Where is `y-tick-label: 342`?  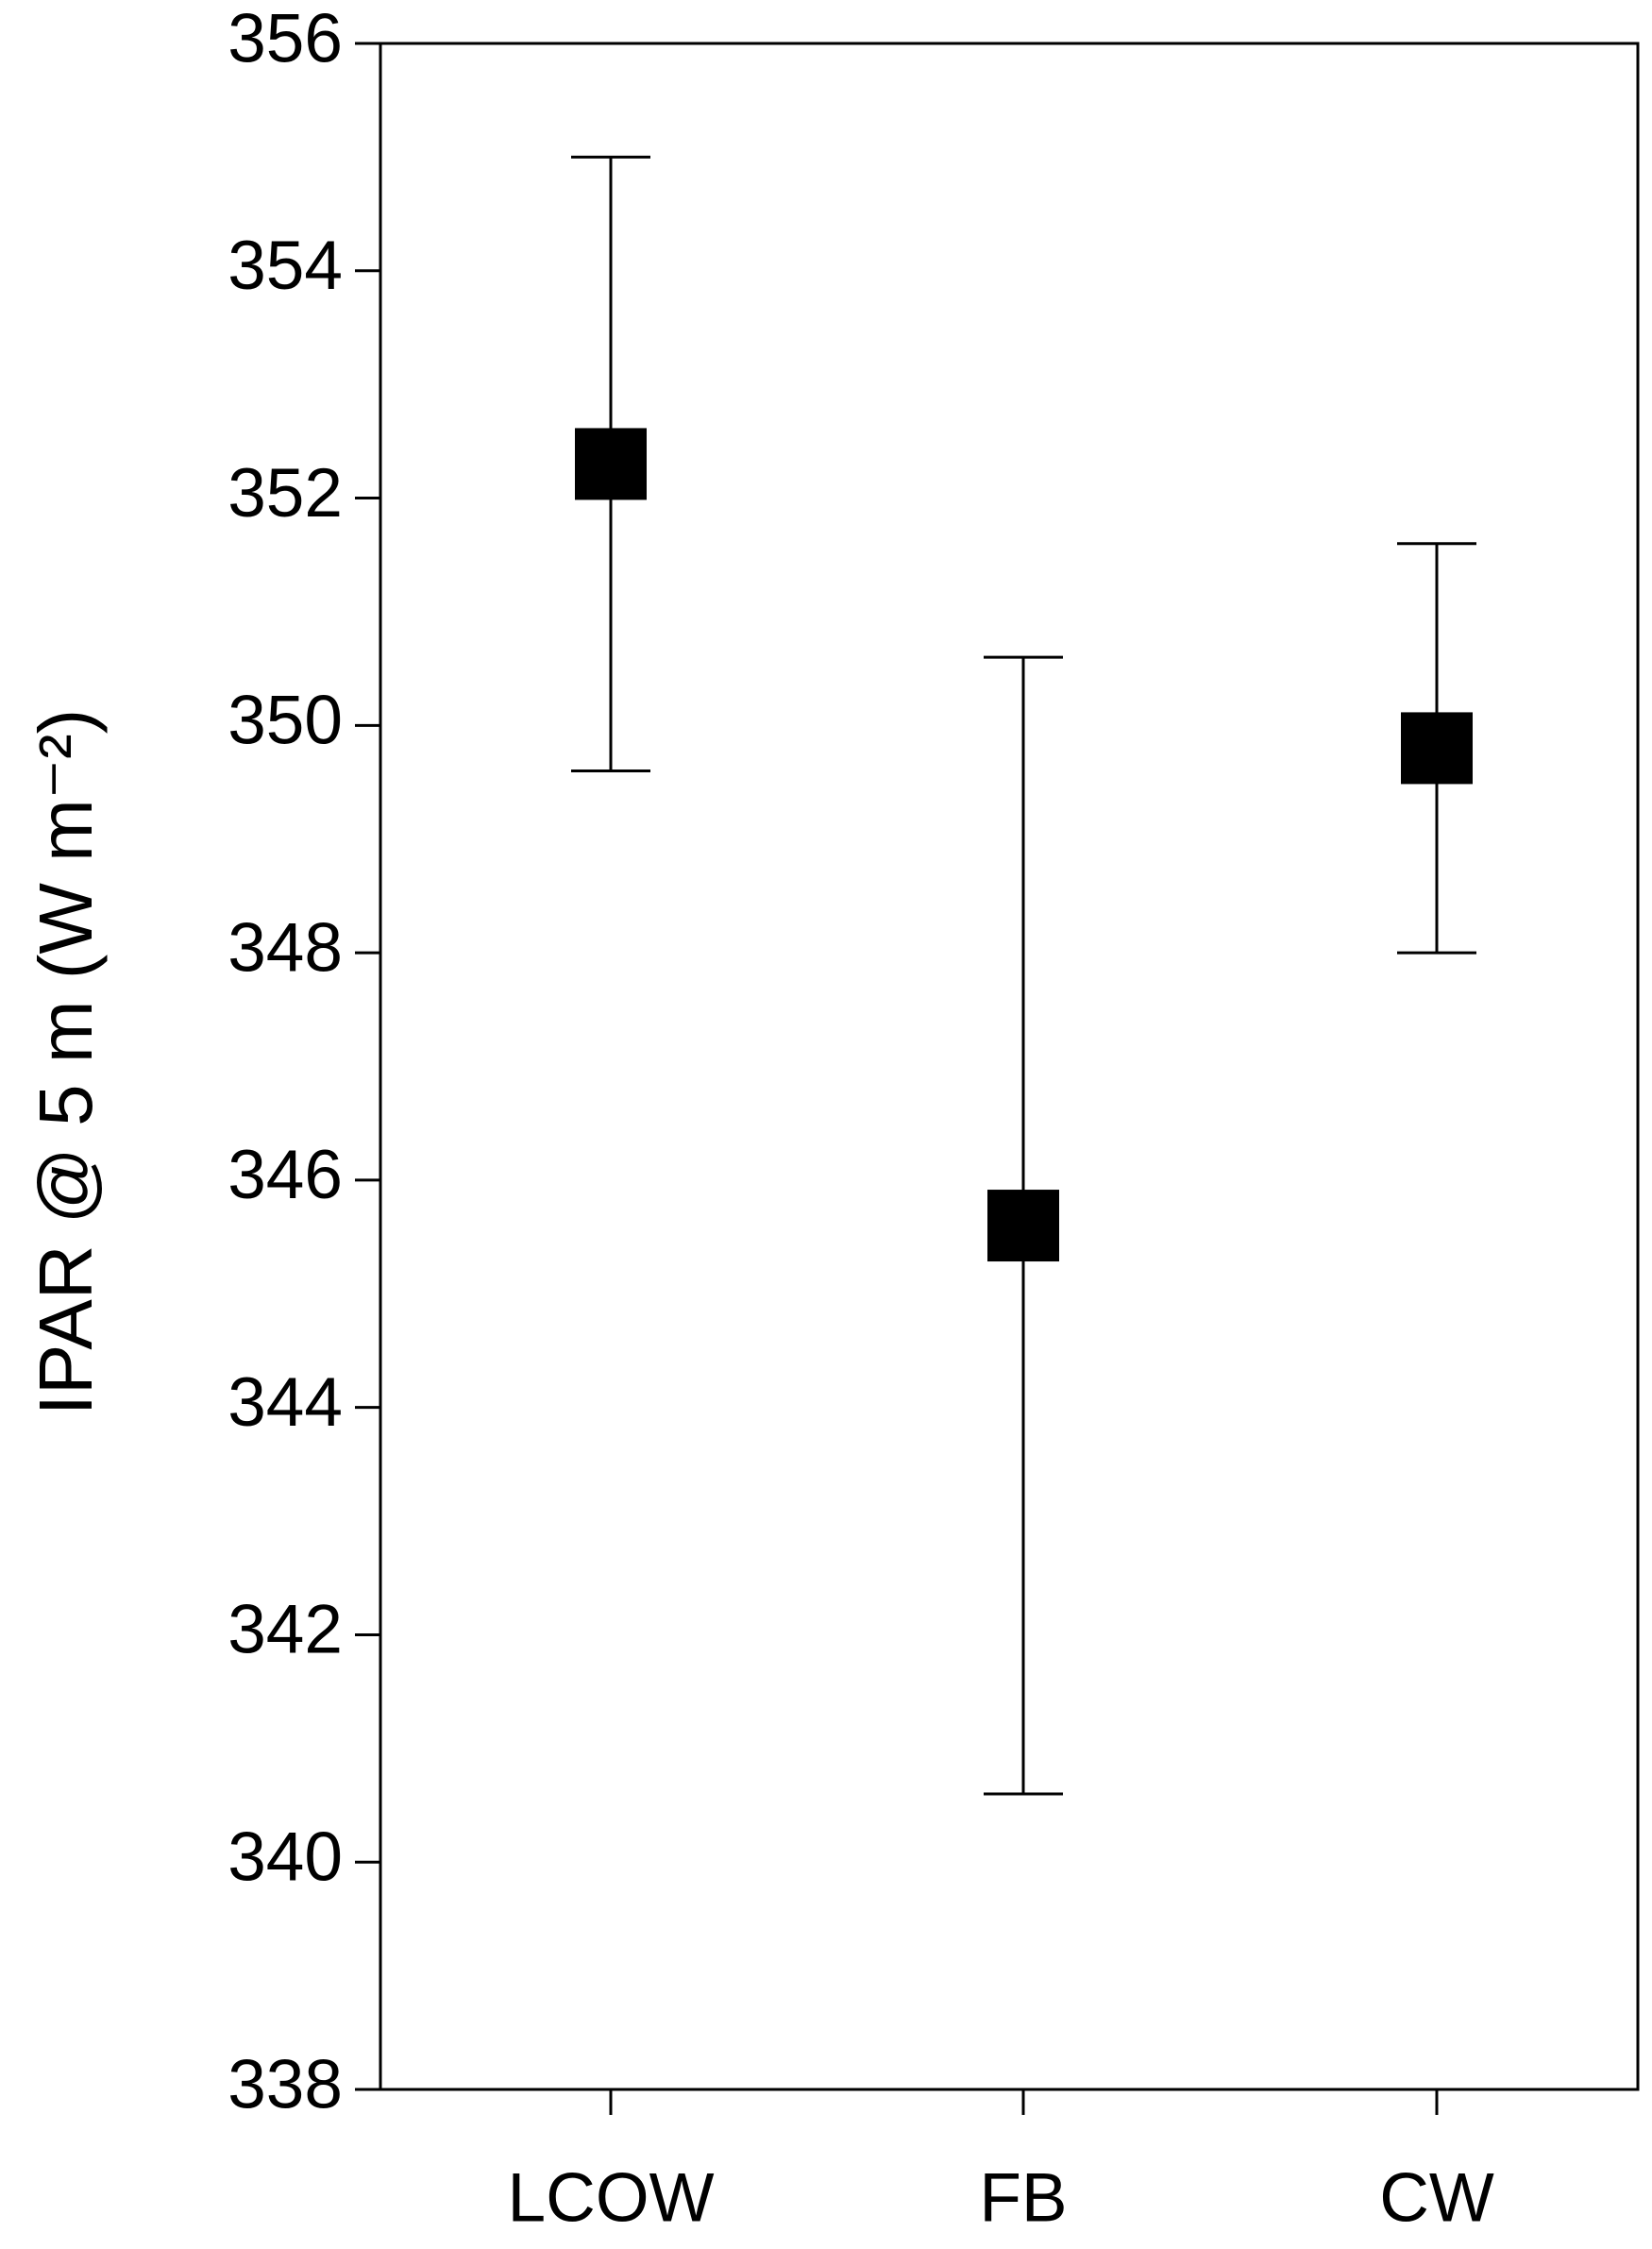
y-tick-label: 342 is located at coordinates (285, 1630).